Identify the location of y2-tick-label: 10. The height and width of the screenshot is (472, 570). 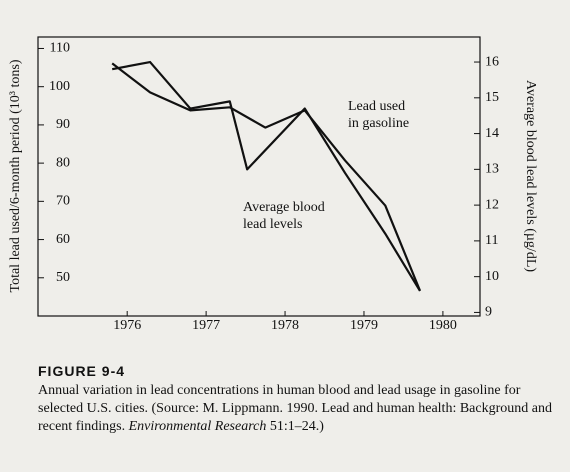
(492, 276).